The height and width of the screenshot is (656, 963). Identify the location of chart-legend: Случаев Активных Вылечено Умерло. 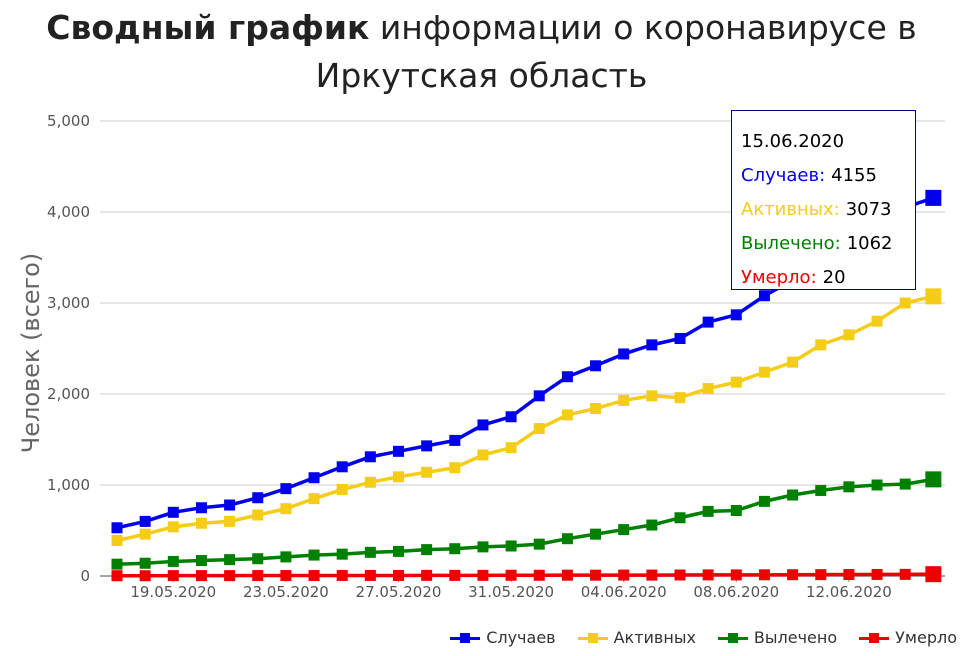
(703, 637).